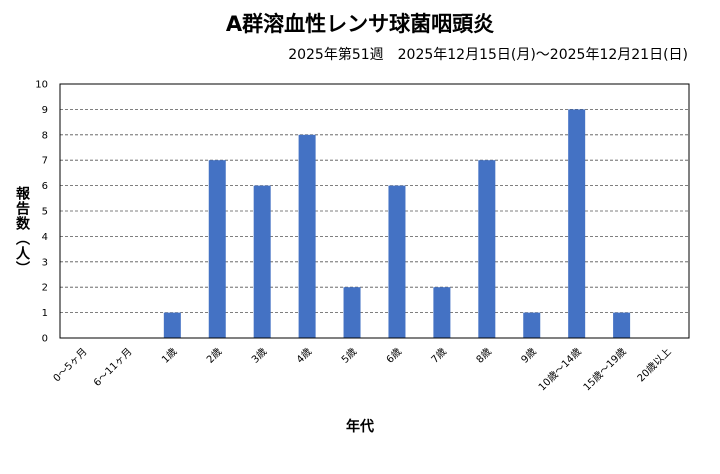 This screenshot has width=720, height=474. Describe the element at coordinates (22, 231) in the screenshot. I see `y-axis-label: 報告数（人）` at that location.